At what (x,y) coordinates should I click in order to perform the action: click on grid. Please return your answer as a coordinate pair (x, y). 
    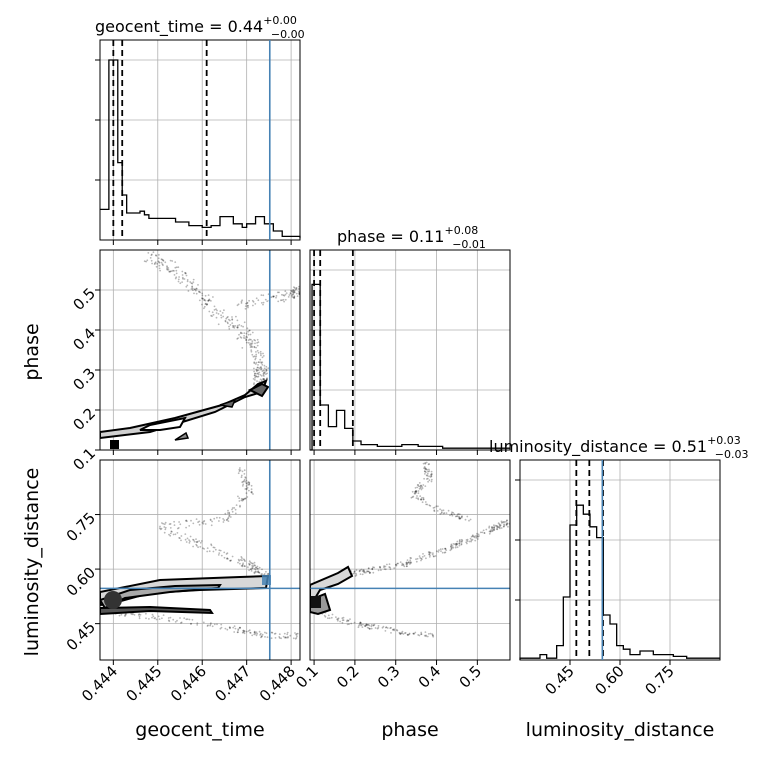
    Looking at the image, I should click on (410, 350).